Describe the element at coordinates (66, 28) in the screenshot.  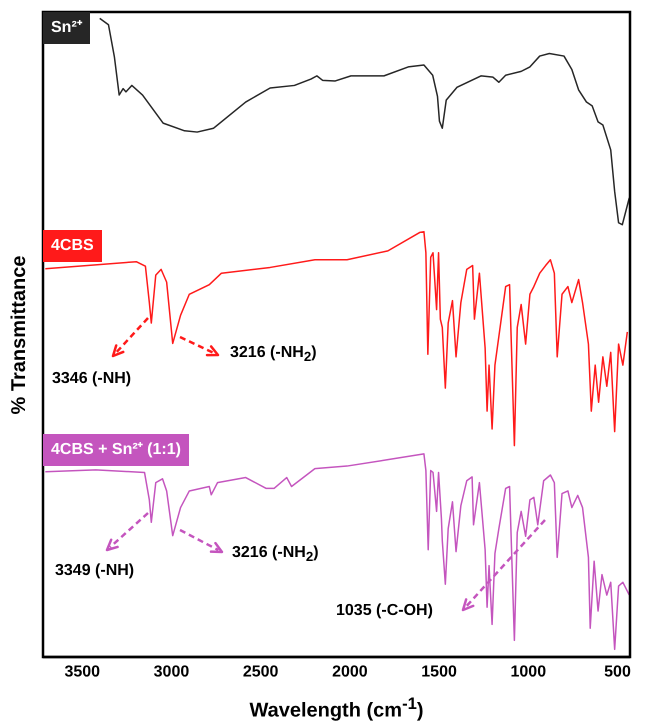
I see `series-label: Sn²⁺` at that location.